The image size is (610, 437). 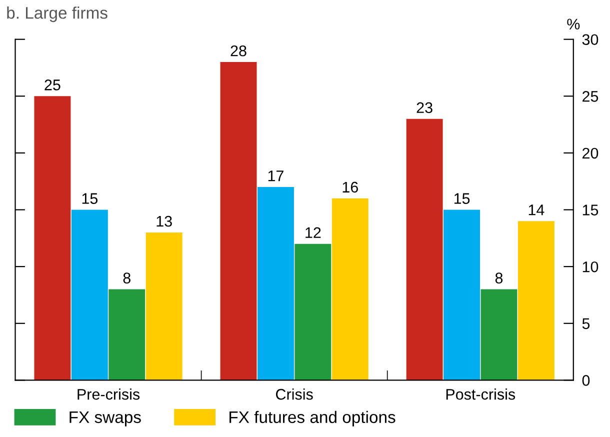 What do you see at coordinates (590, 153) in the screenshot?
I see `y-tick-label: 20` at bounding box center [590, 153].